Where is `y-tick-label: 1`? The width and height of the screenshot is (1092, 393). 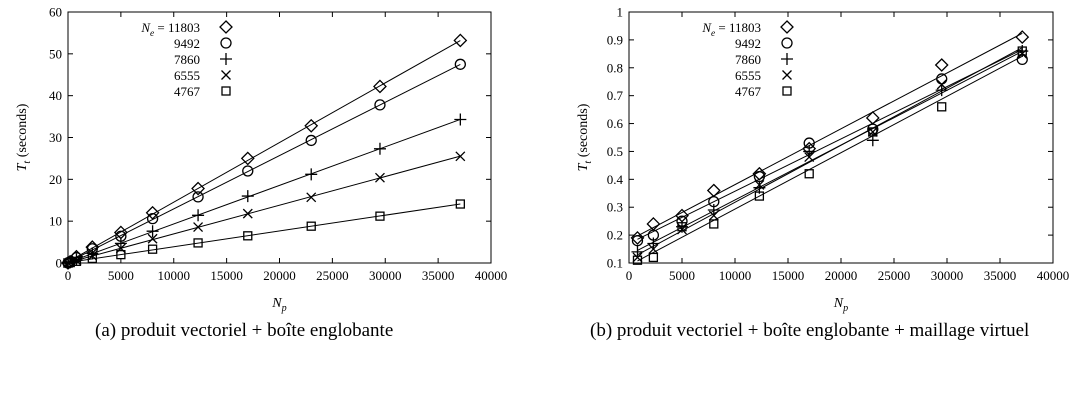
y-tick-label: 1 is located at coordinates (620, 12).